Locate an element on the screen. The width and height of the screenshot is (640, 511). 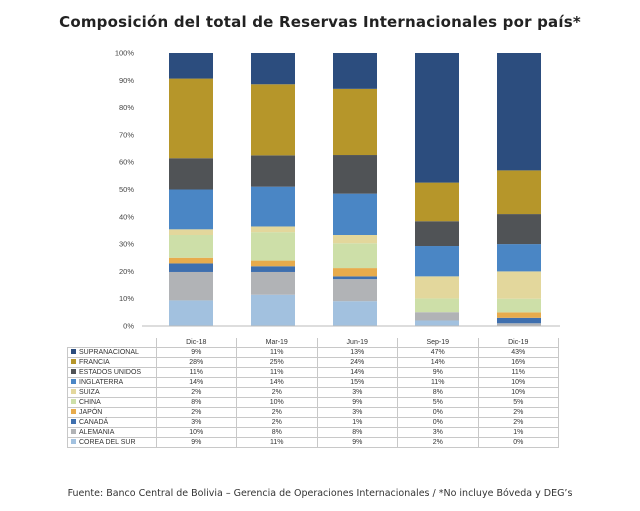
series-name: ESTADOS UNIDOS is located at coordinates (110, 372).